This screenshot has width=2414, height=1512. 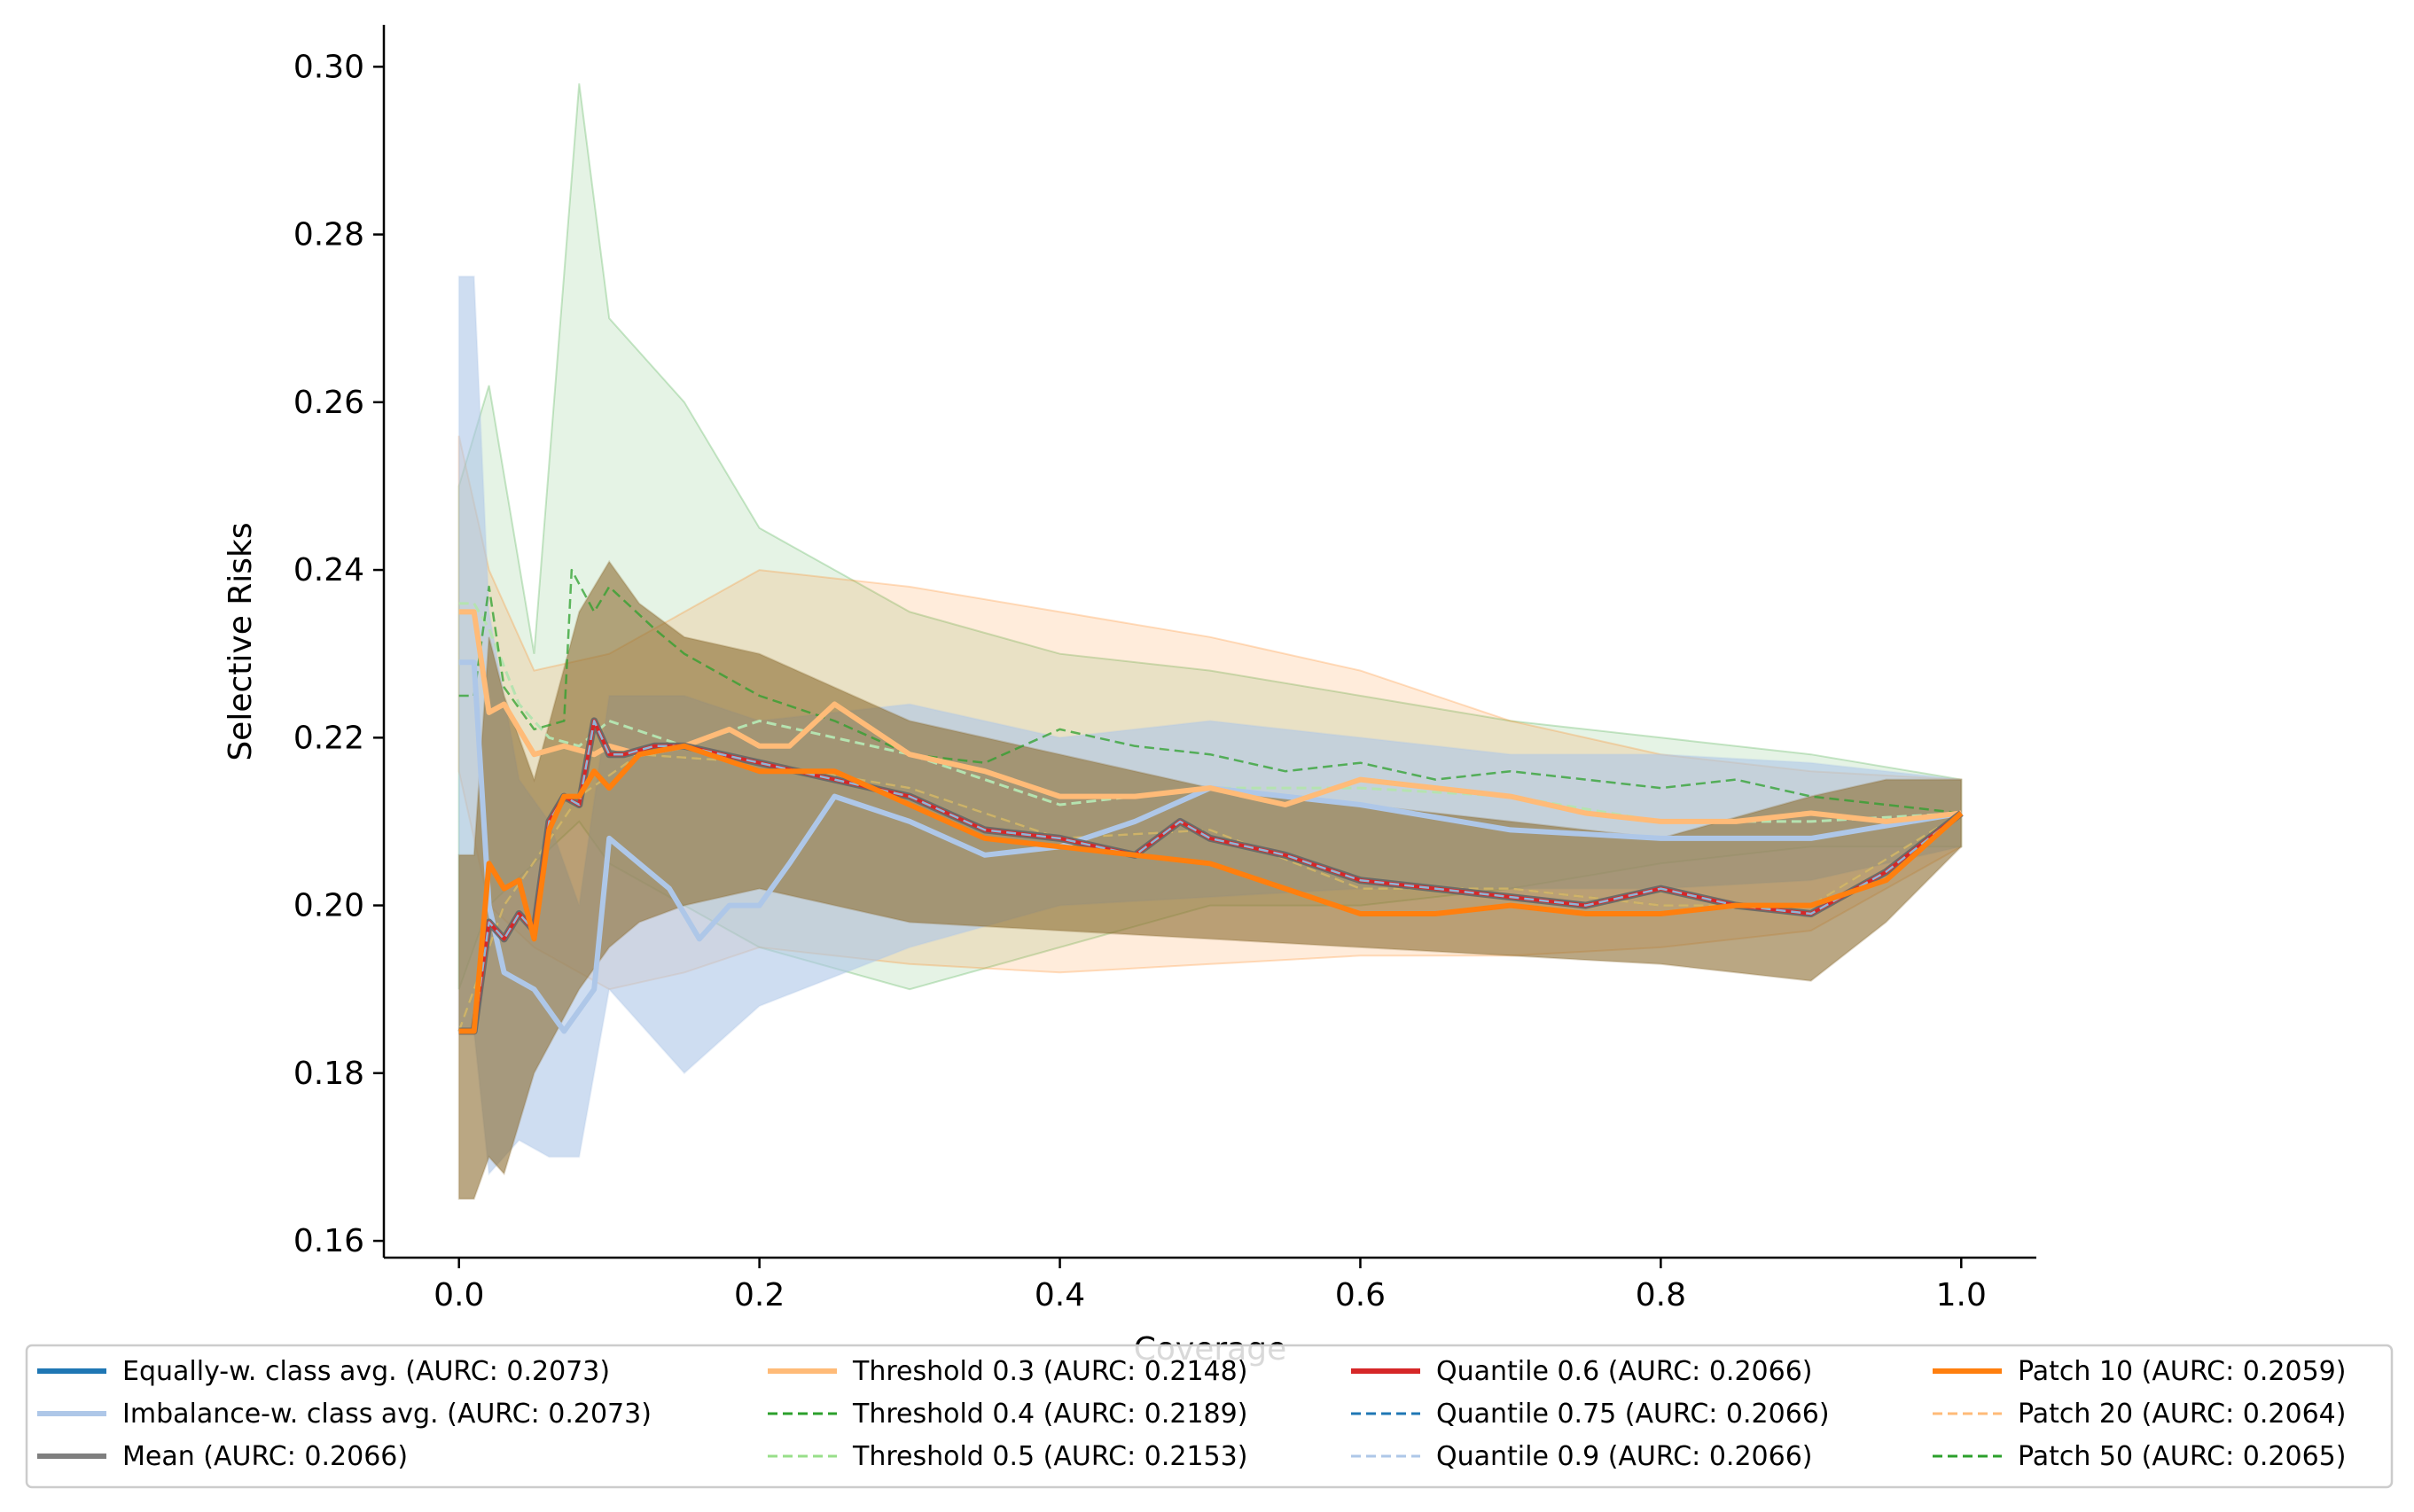 What do you see at coordinates (1049, 1372) in the screenshot?
I see `legend-item-label: Threshold 0.3 (AURC: 0.2148)` at bounding box center [1049, 1372].